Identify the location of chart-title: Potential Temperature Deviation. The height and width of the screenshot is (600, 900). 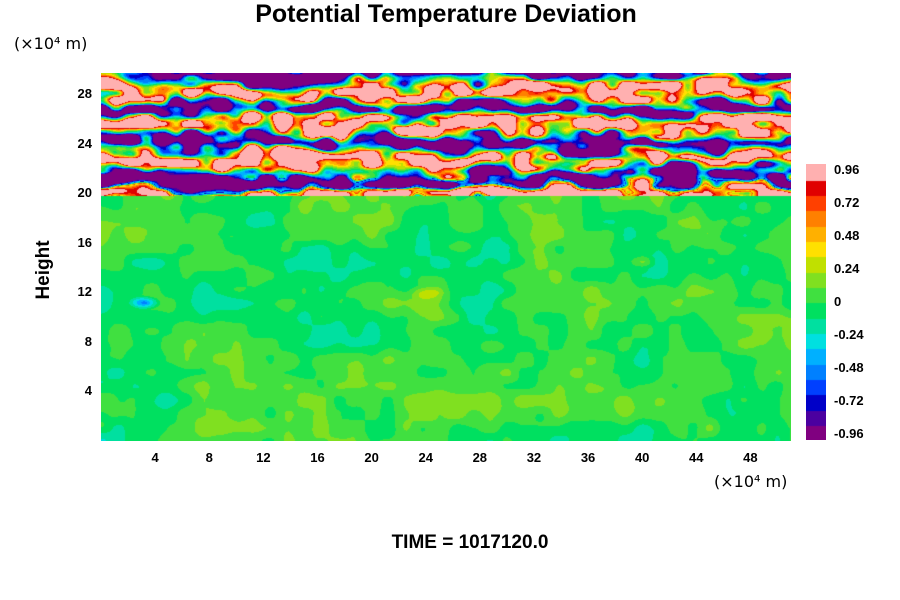
(446, 14).